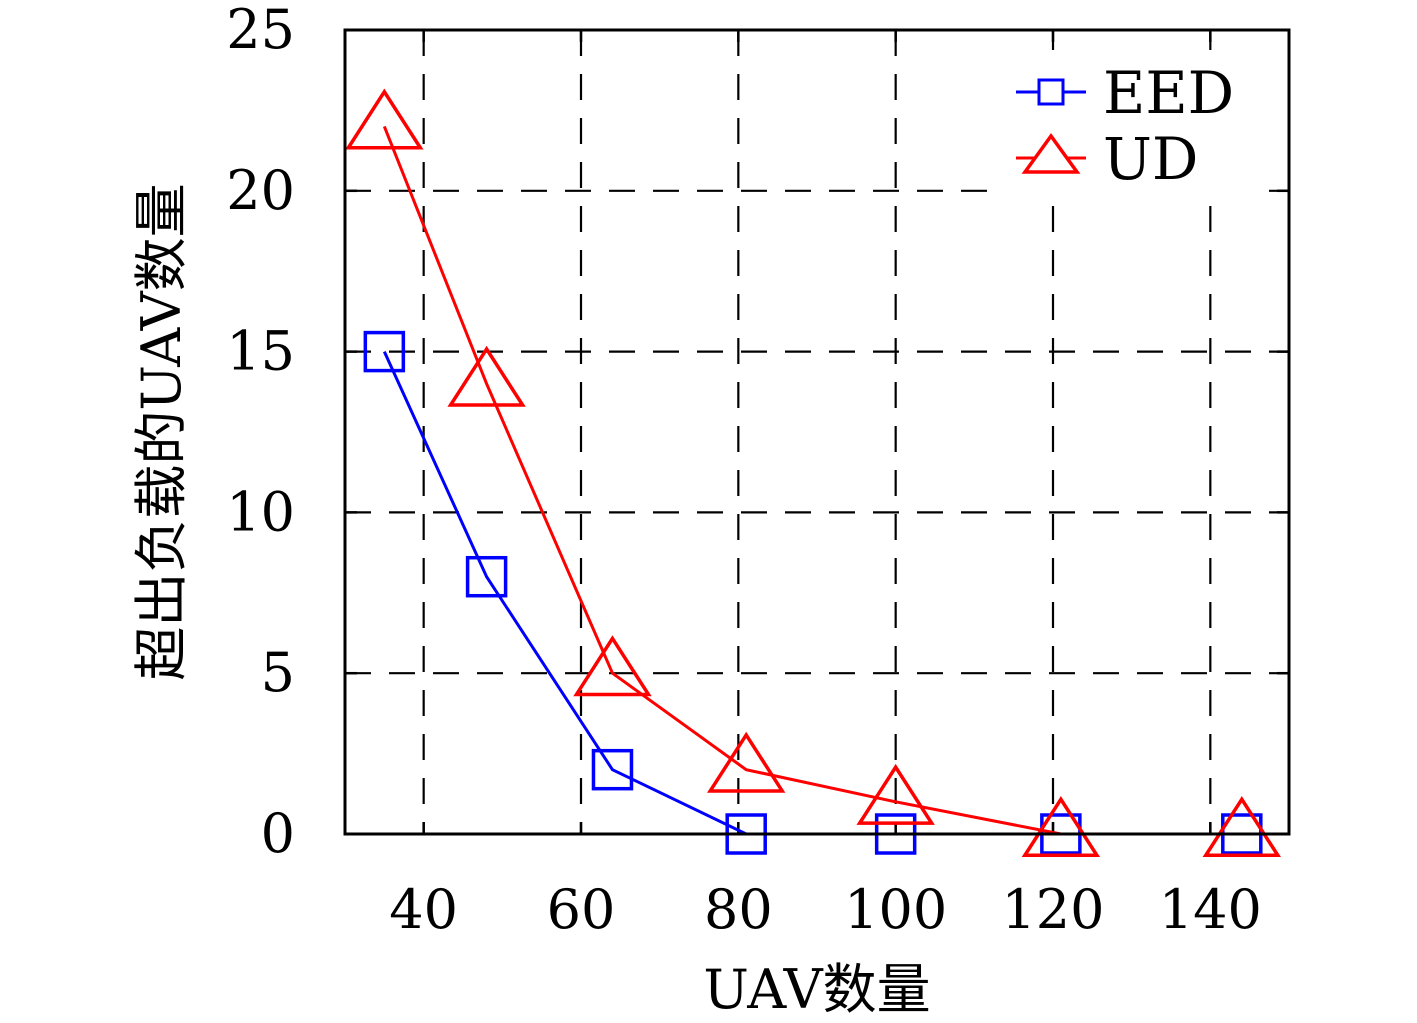 The width and height of the screenshot is (1417, 1023). I want to click on x-tick-label: 80, so click(738, 909).